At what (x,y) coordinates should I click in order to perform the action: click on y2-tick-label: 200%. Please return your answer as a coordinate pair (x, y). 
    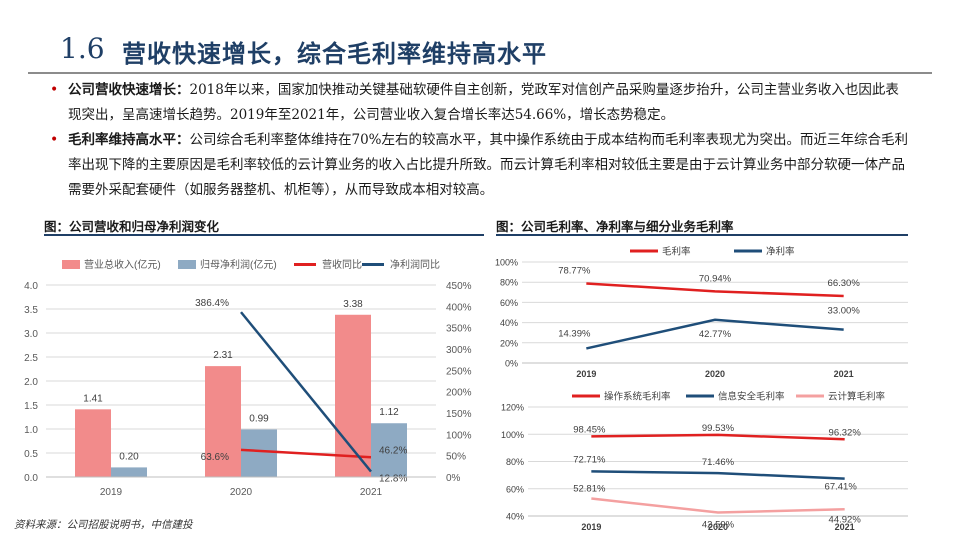
    Looking at the image, I should click on (459, 393).